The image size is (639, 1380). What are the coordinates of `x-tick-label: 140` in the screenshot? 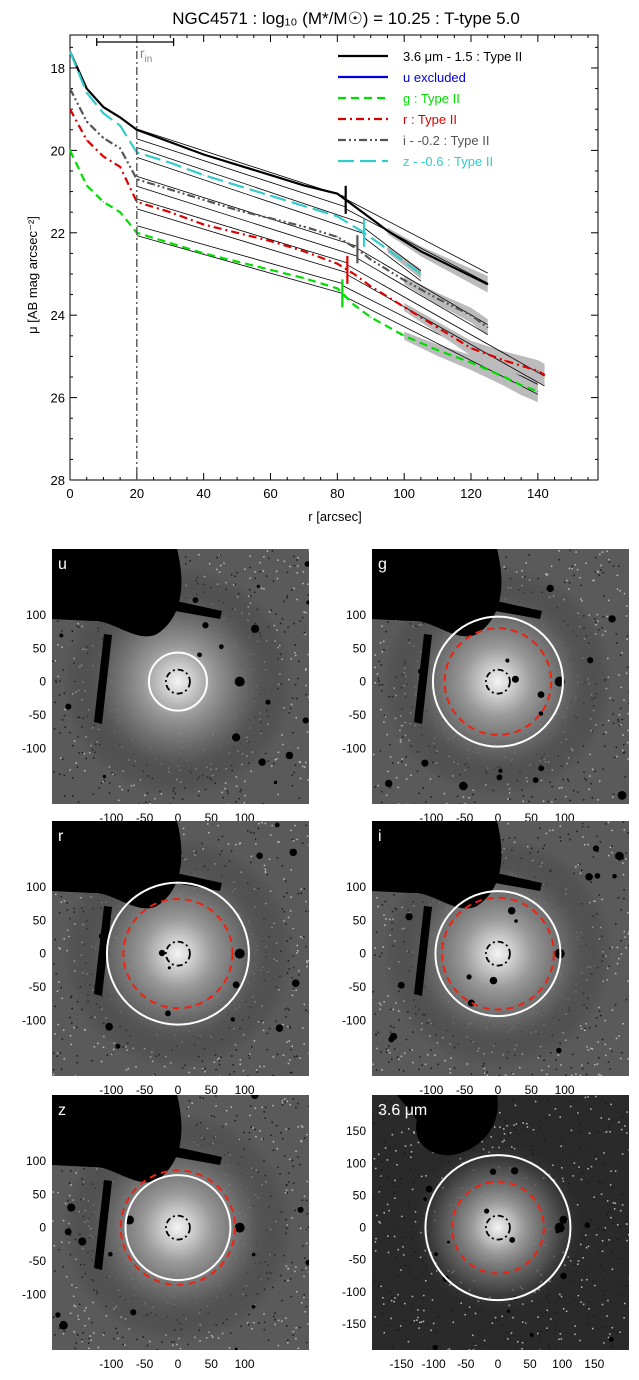 It's located at (538, 493).